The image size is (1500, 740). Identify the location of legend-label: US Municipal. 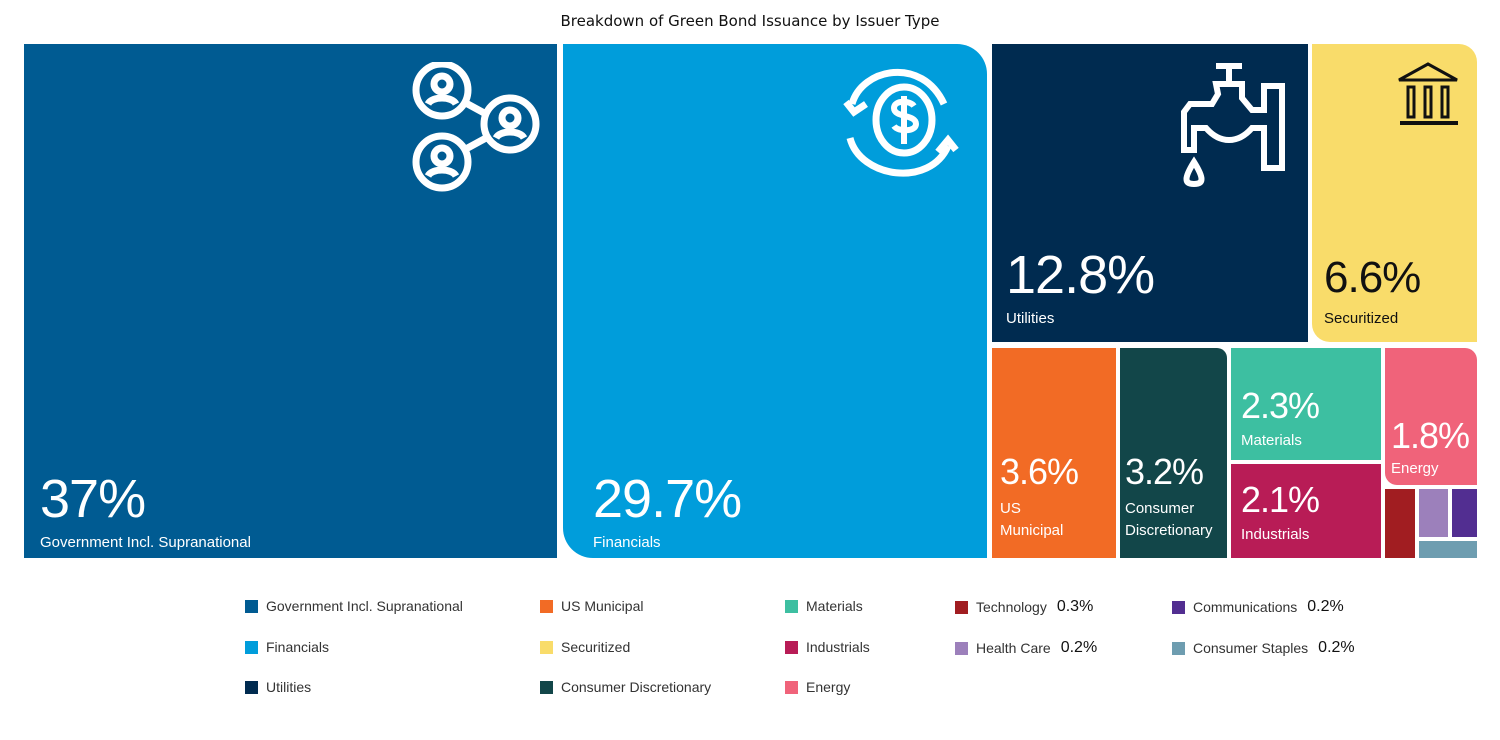
(602, 606).